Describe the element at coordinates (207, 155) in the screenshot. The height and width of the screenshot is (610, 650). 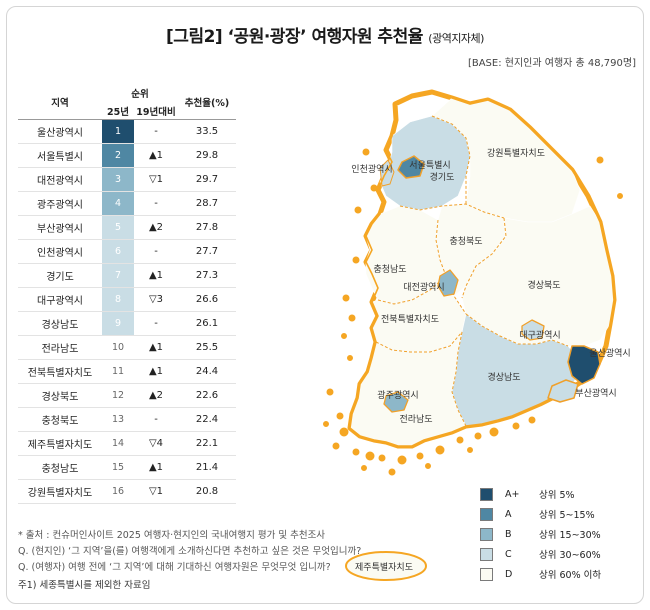
I see `cell-rate: 29.8` at that location.